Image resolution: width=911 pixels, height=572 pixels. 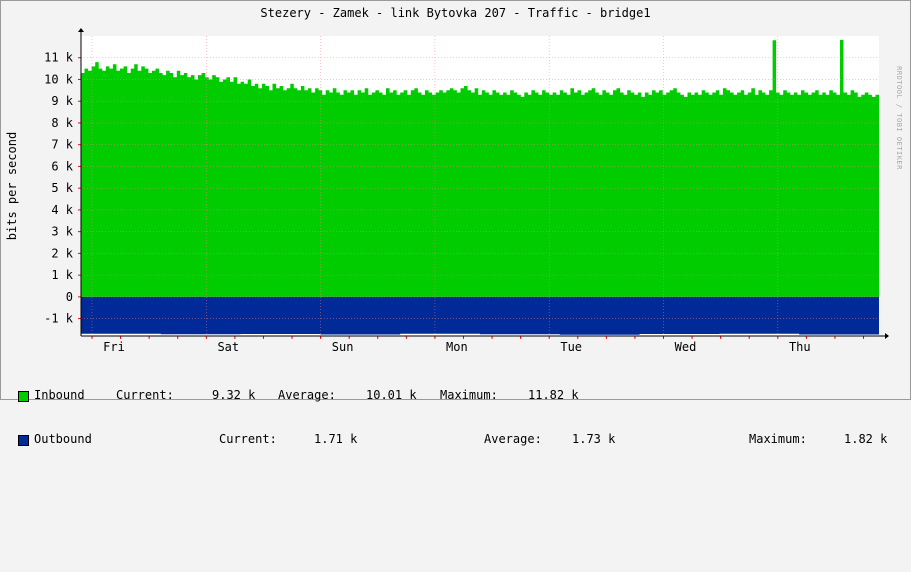 I want to click on inbound-swatch, so click(x=23, y=396).